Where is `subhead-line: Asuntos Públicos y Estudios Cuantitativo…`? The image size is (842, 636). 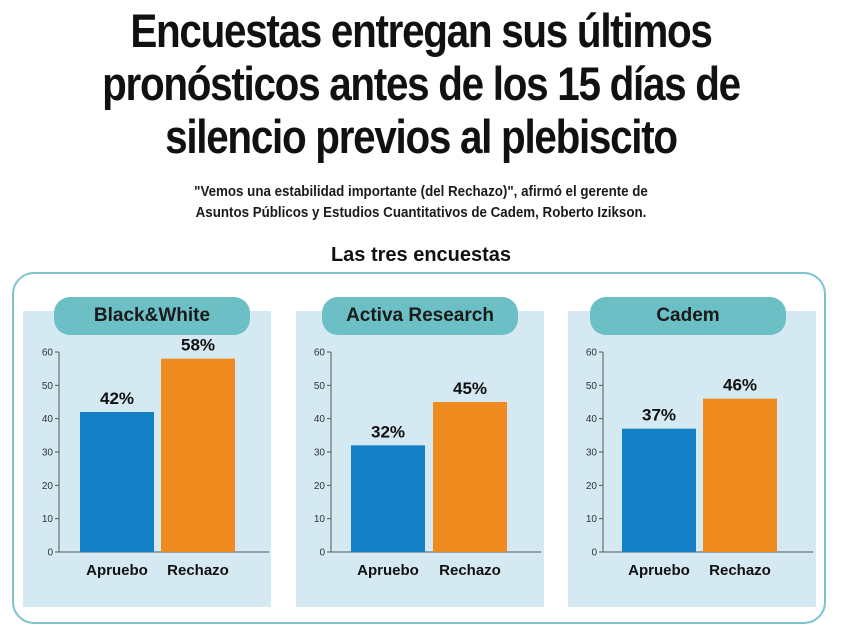 subhead-line: Asuntos Públicos y Estudios Cuantitativo… is located at coordinates (421, 213).